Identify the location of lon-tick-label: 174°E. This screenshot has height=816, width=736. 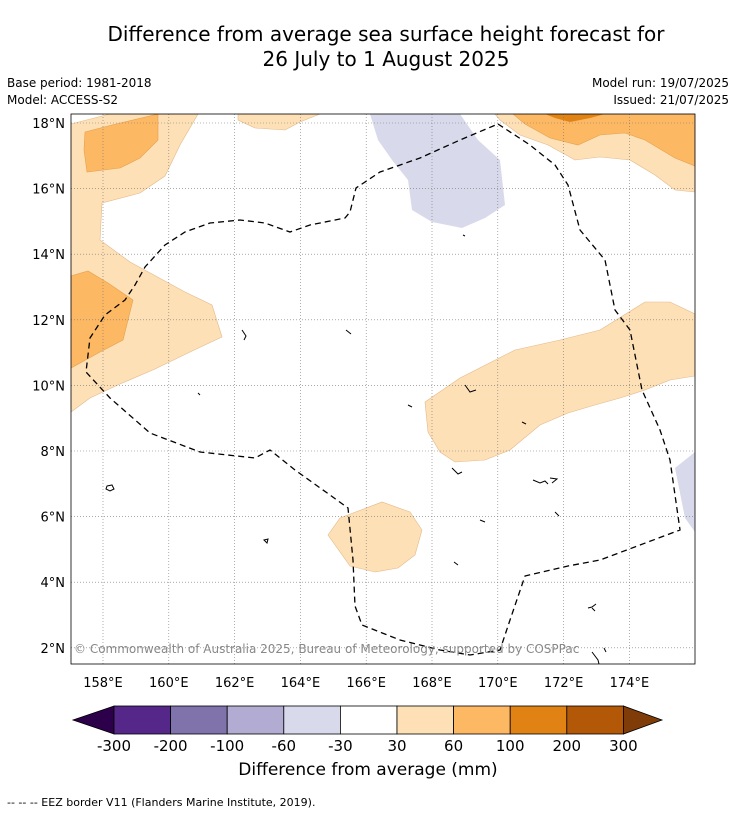
(630, 683).